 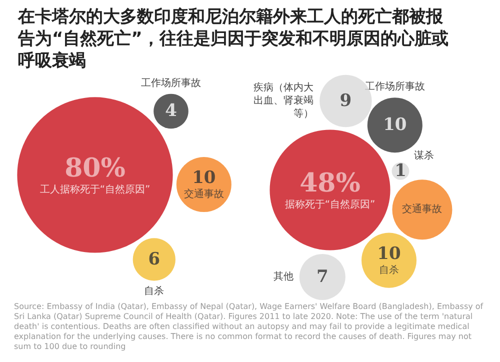 I want to click on source-note: Source: Embassy of India (Qatar), Embassy of Nepal (Qatar), Wage Earners' Welfare Board (Bangladesh), Embassy of Sri Lanka (Qatar) Supreme Council of Health (Qatar). Figures 2011 to late 2020. Note: The use of the term 'natural death' is contentious. Deaths are often classified without an autopsy and may fail to provide a legitimate medical explanation for the underlying causes. There is no common format to record the causes of death. Figures may not sum to 100 due to rounding, so click(x=249, y=327).